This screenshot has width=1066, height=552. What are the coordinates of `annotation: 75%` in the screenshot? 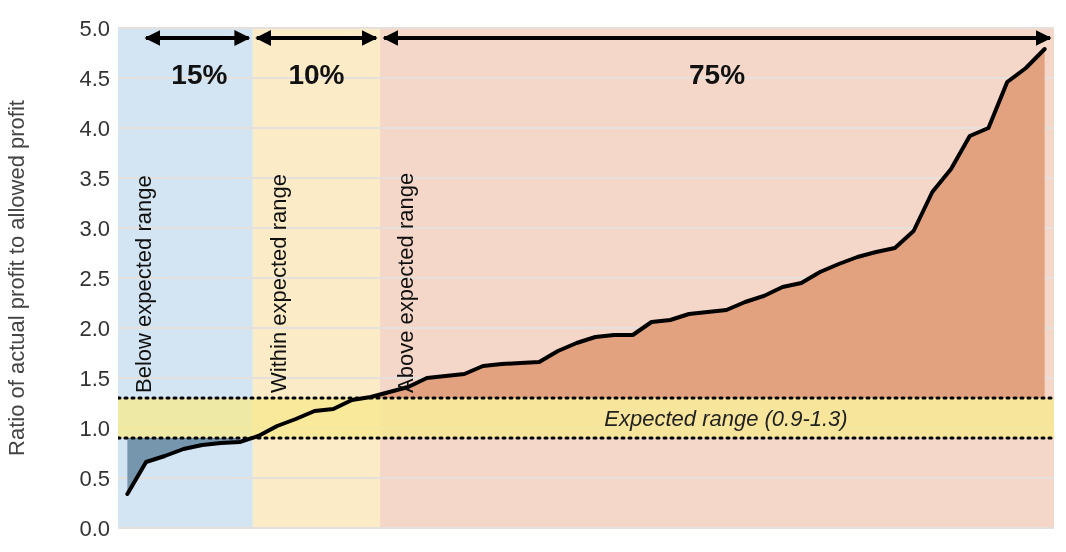 It's located at (717, 74).